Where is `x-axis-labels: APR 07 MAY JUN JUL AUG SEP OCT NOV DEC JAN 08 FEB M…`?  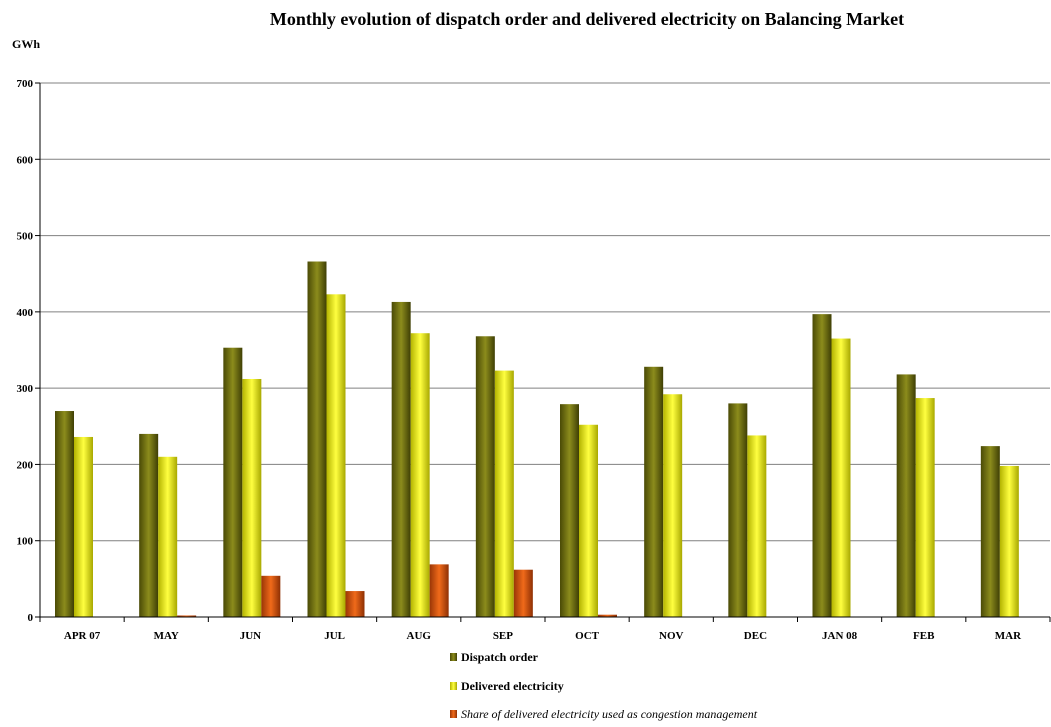 x-axis-labels: APR 07 MAY JUN JUL AUG SEP OCT NOV DEC JAN 08 FEB M… is located at coordinates (543, 636).